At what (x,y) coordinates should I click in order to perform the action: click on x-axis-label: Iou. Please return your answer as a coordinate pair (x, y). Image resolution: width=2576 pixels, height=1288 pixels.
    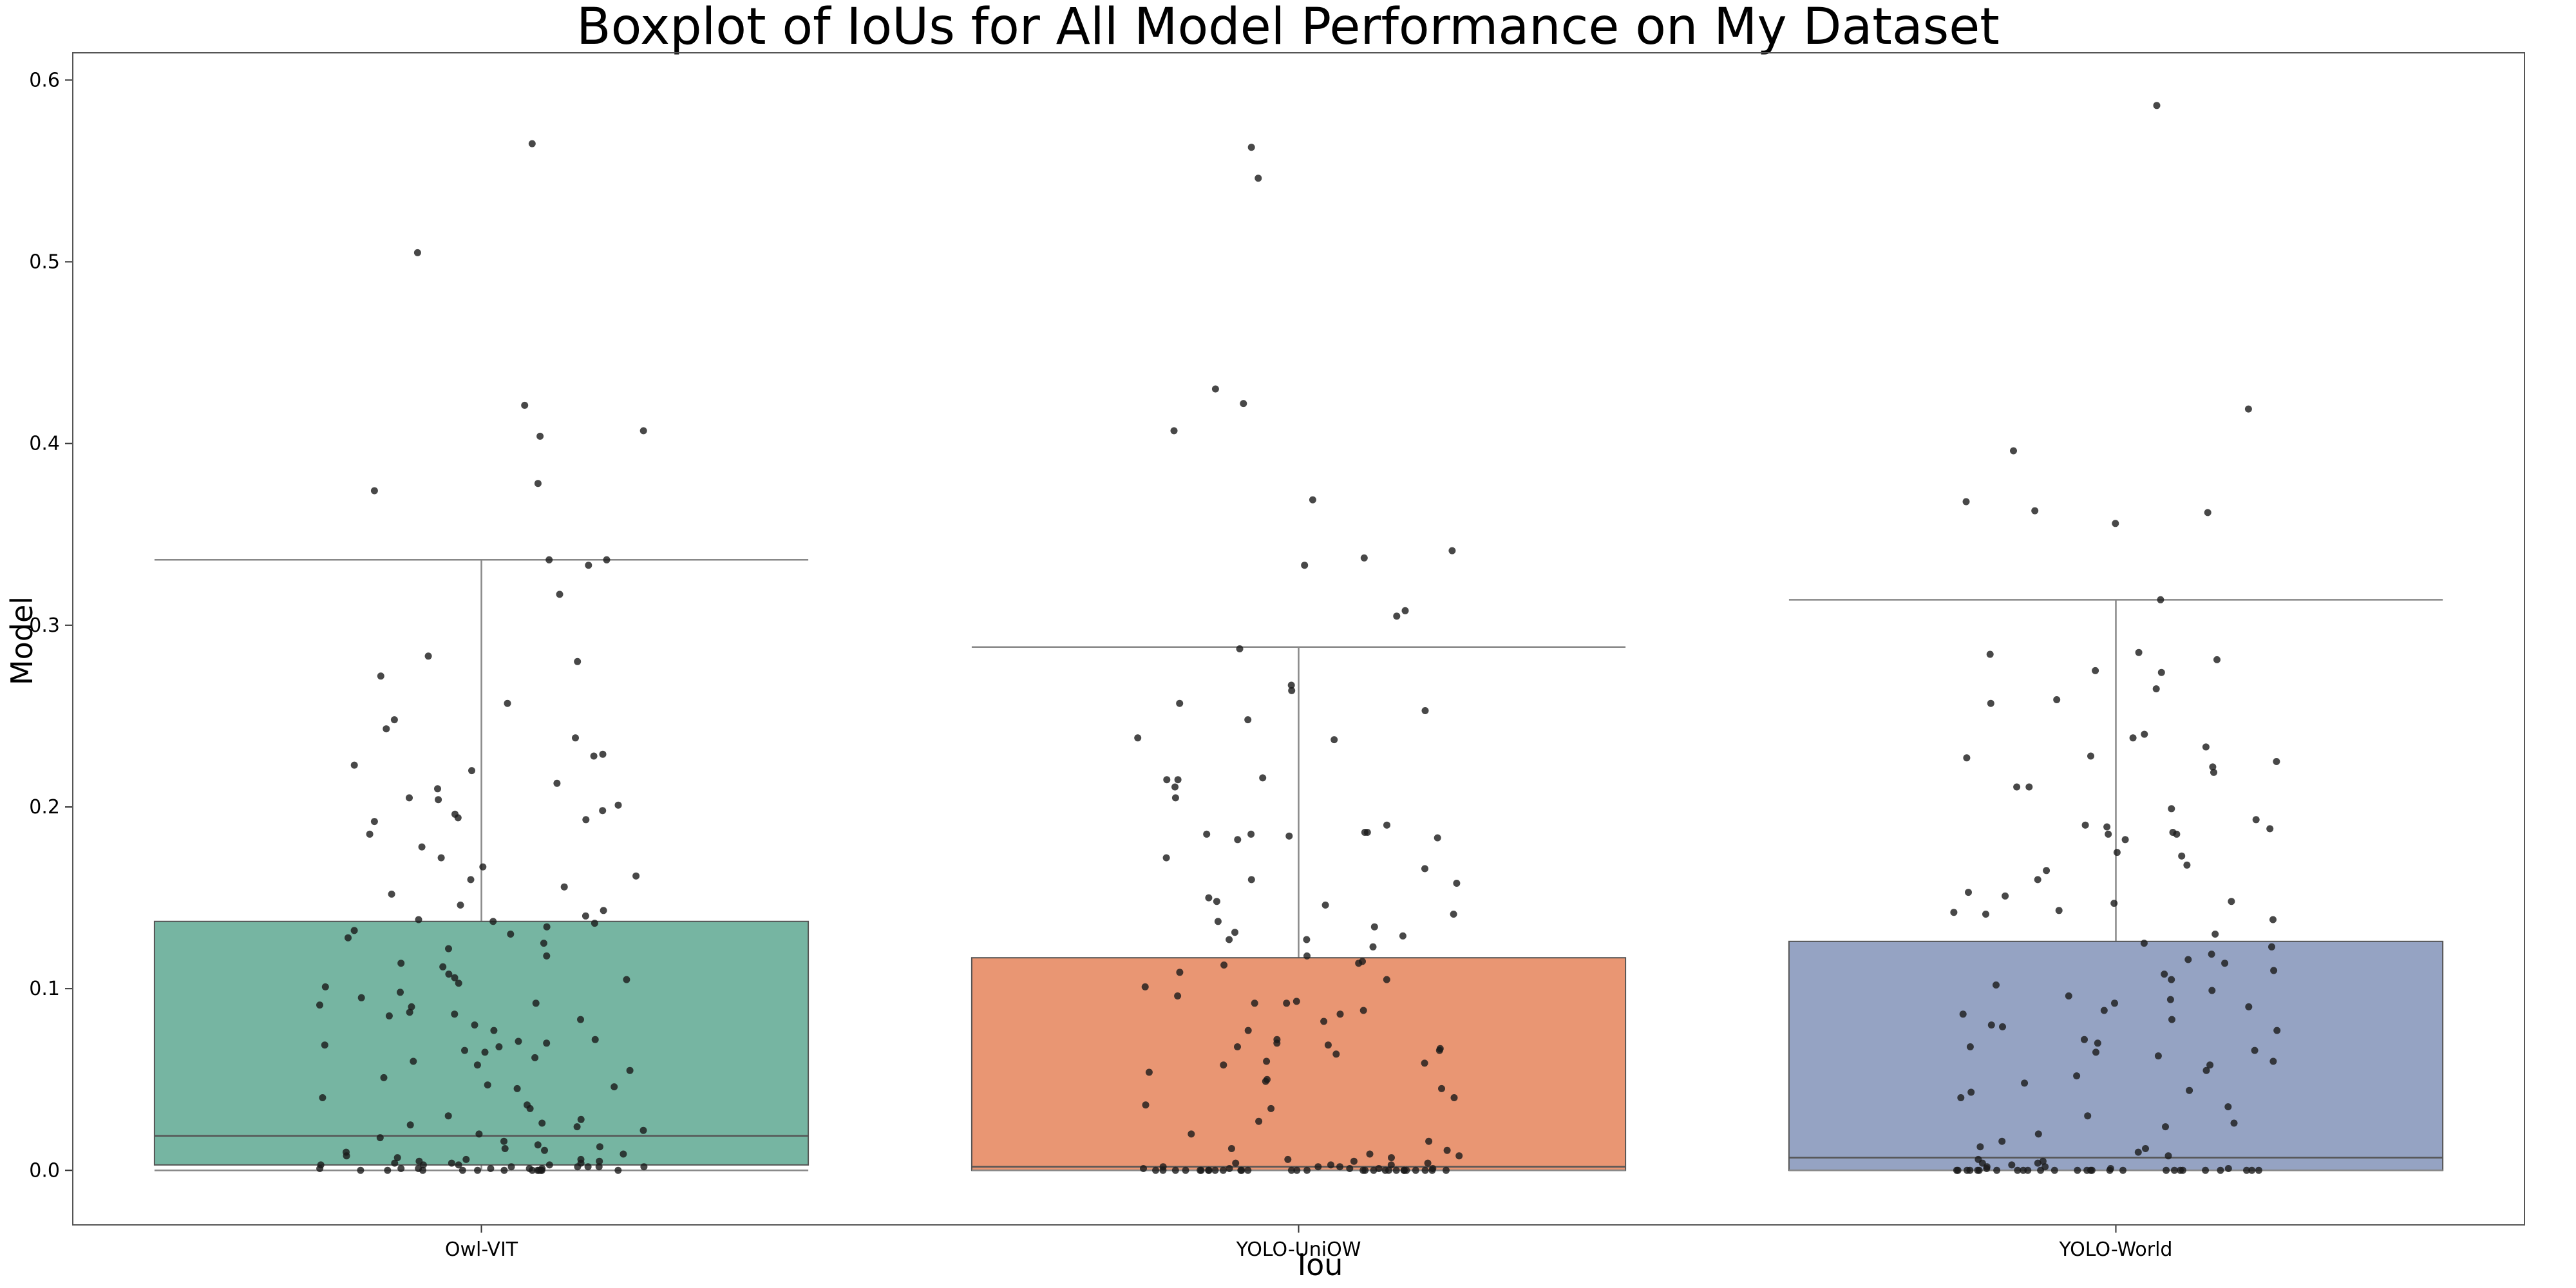
    Looking at the image, I should click on (1320, 1264).